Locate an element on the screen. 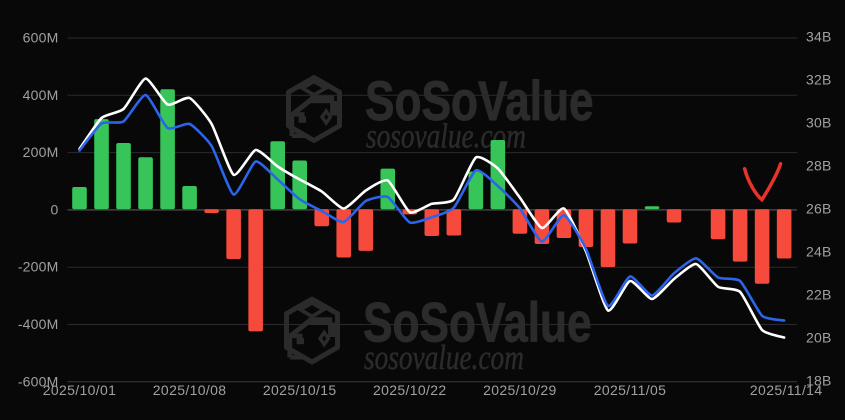 This screenshot has width=845, height=420. svg-text: 28B is located at coordinates (819, 166).